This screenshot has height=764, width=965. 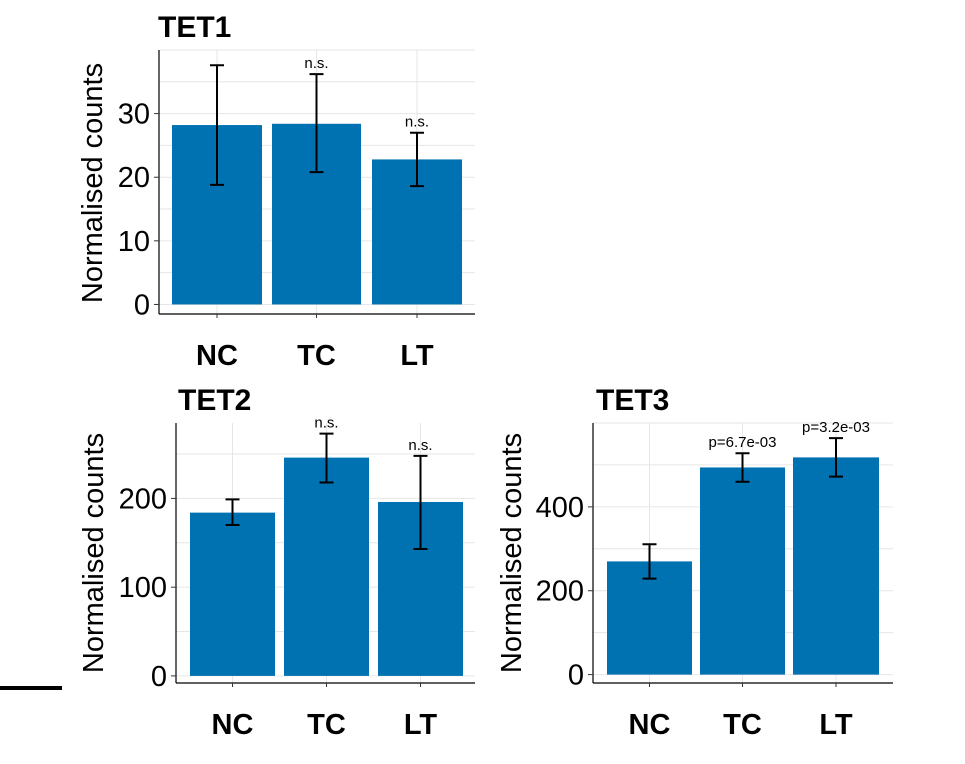 What do you see at coordinates (143, 588) in the screenshot?
I see `y-tick-label: 100` at bounding box center [143, 588].